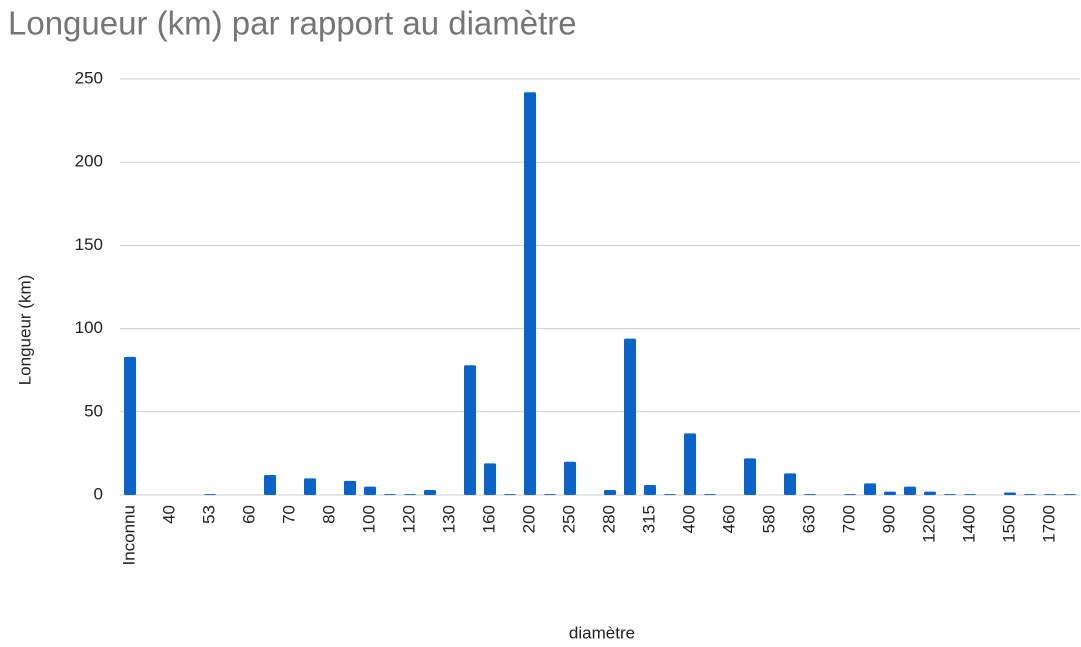 This screenshot has width=1081, height=647. What do you see at coordinates (89, 77) in the screenshot?
I see `y-tick-label: 250` at bounding box center [89, 77].